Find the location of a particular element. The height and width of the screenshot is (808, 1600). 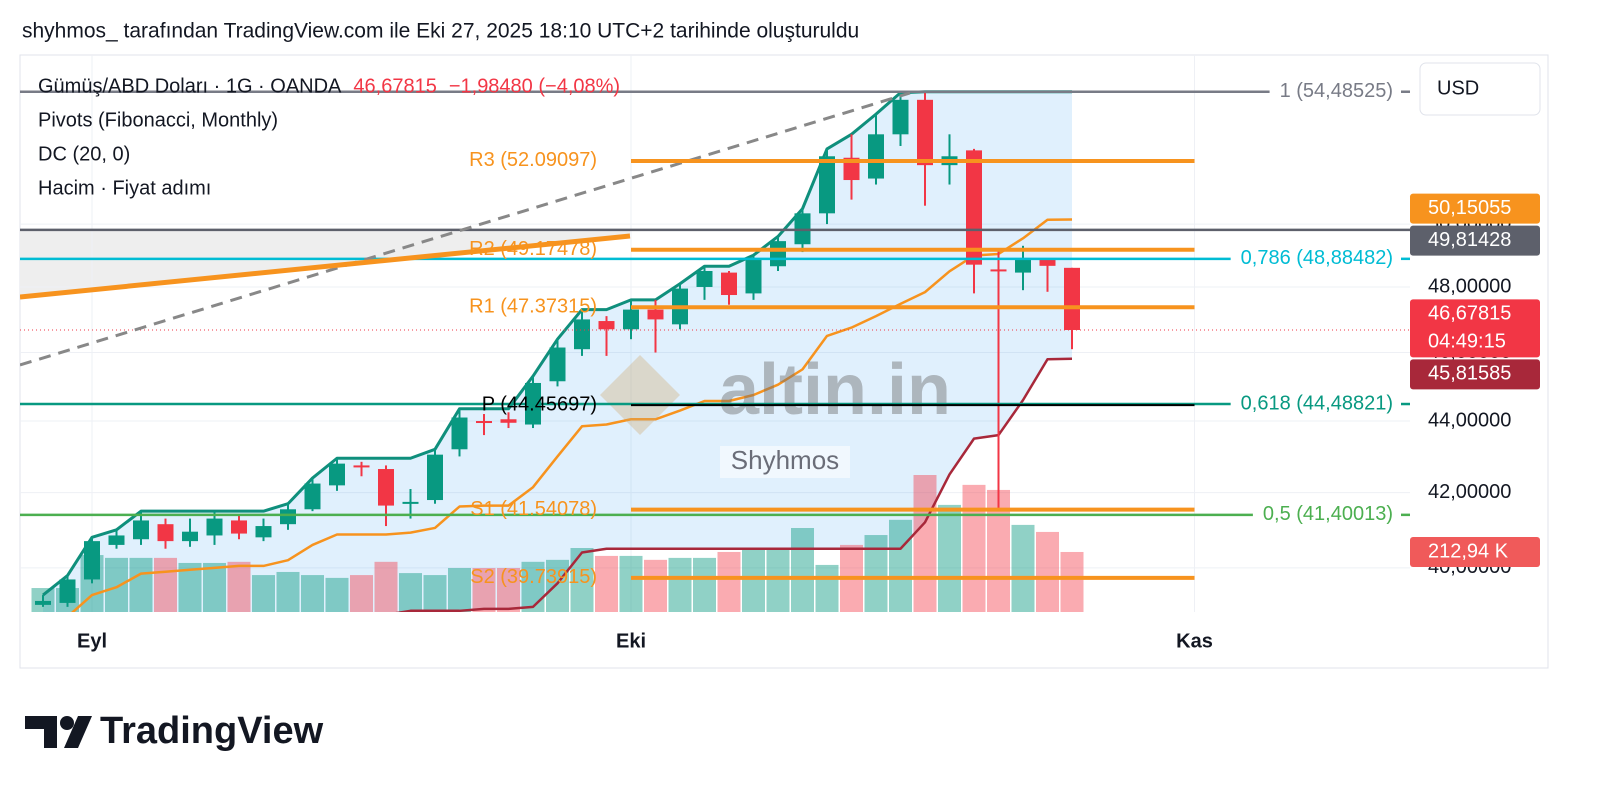

legend-symbol: Gümüş/ABD Doları · 1G · OANDA is located at coordinates (190, 86).